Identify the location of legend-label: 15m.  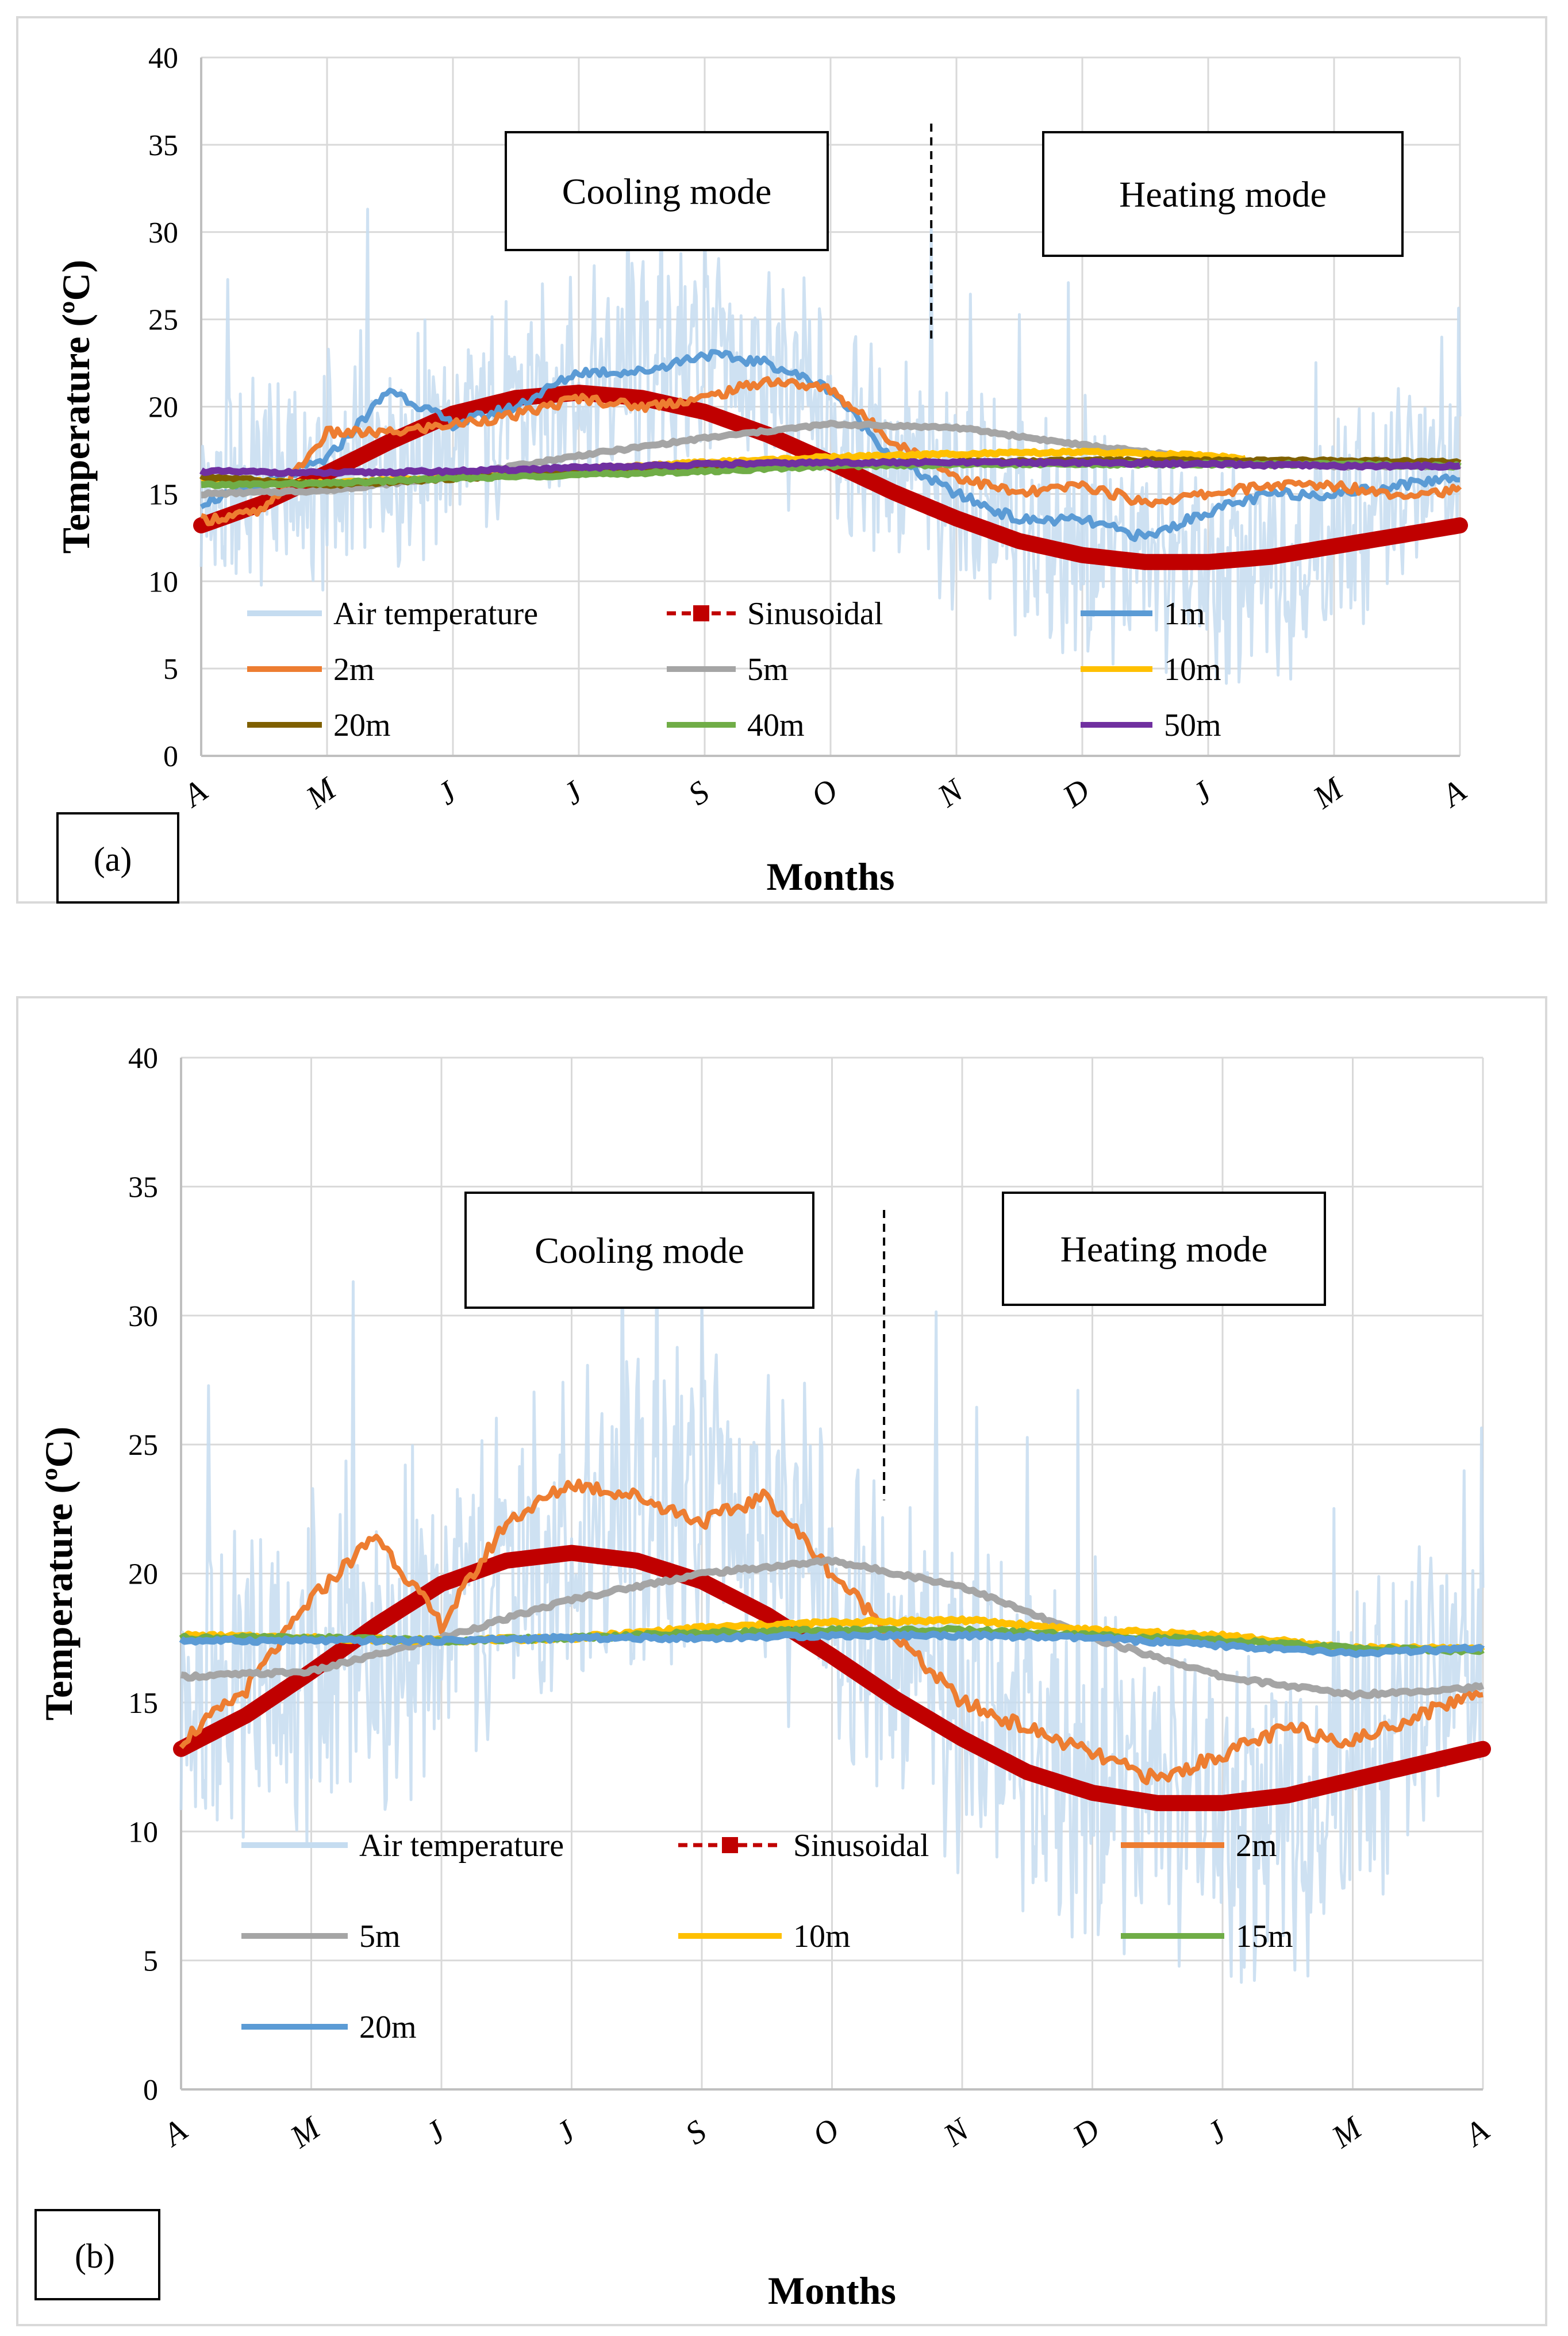
(1265, 1936).